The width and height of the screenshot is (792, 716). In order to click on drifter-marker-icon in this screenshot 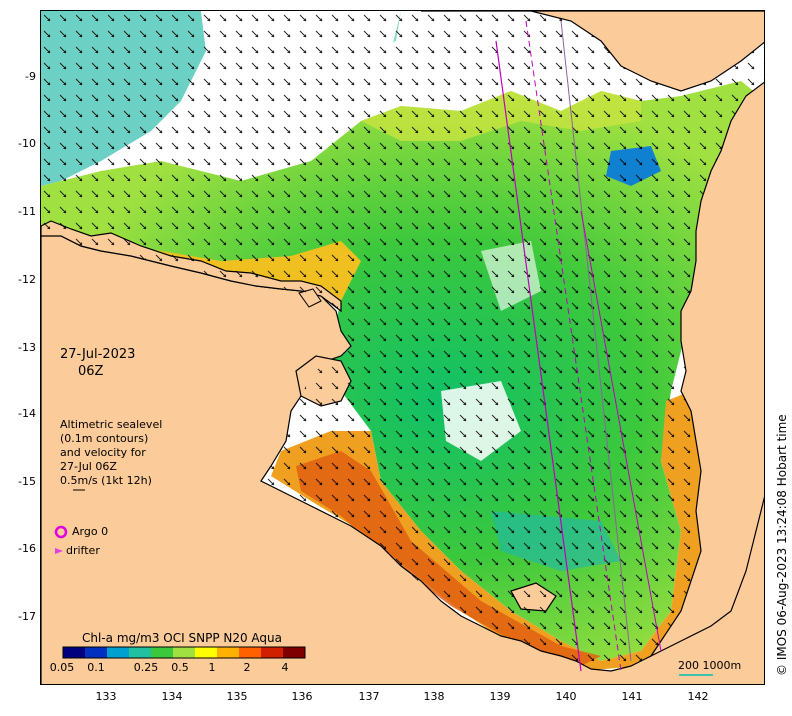, I will do `click(59, 551)`.